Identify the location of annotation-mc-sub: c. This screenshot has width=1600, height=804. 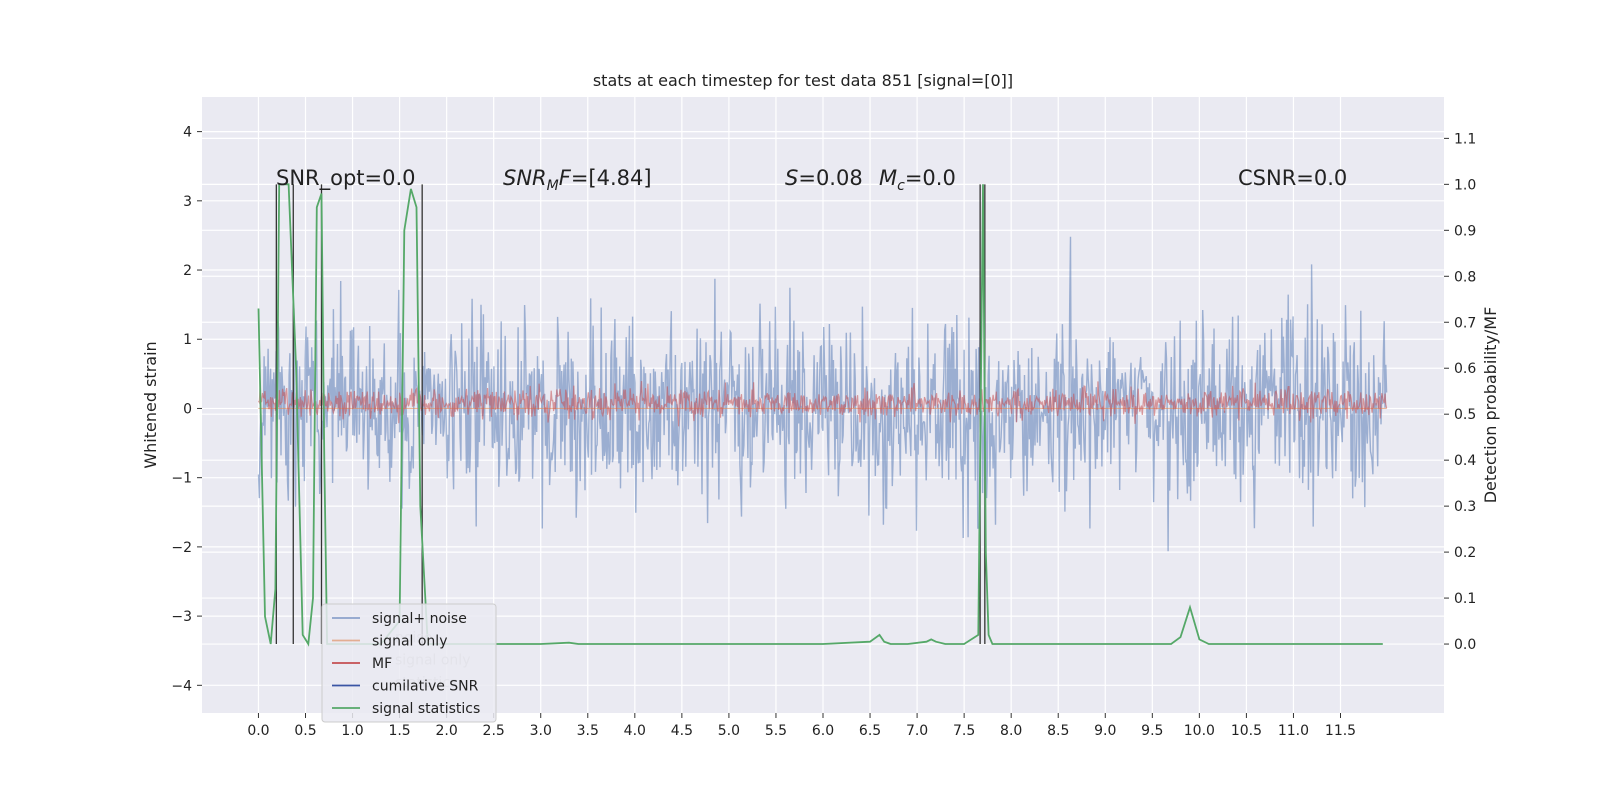
(901, 186).